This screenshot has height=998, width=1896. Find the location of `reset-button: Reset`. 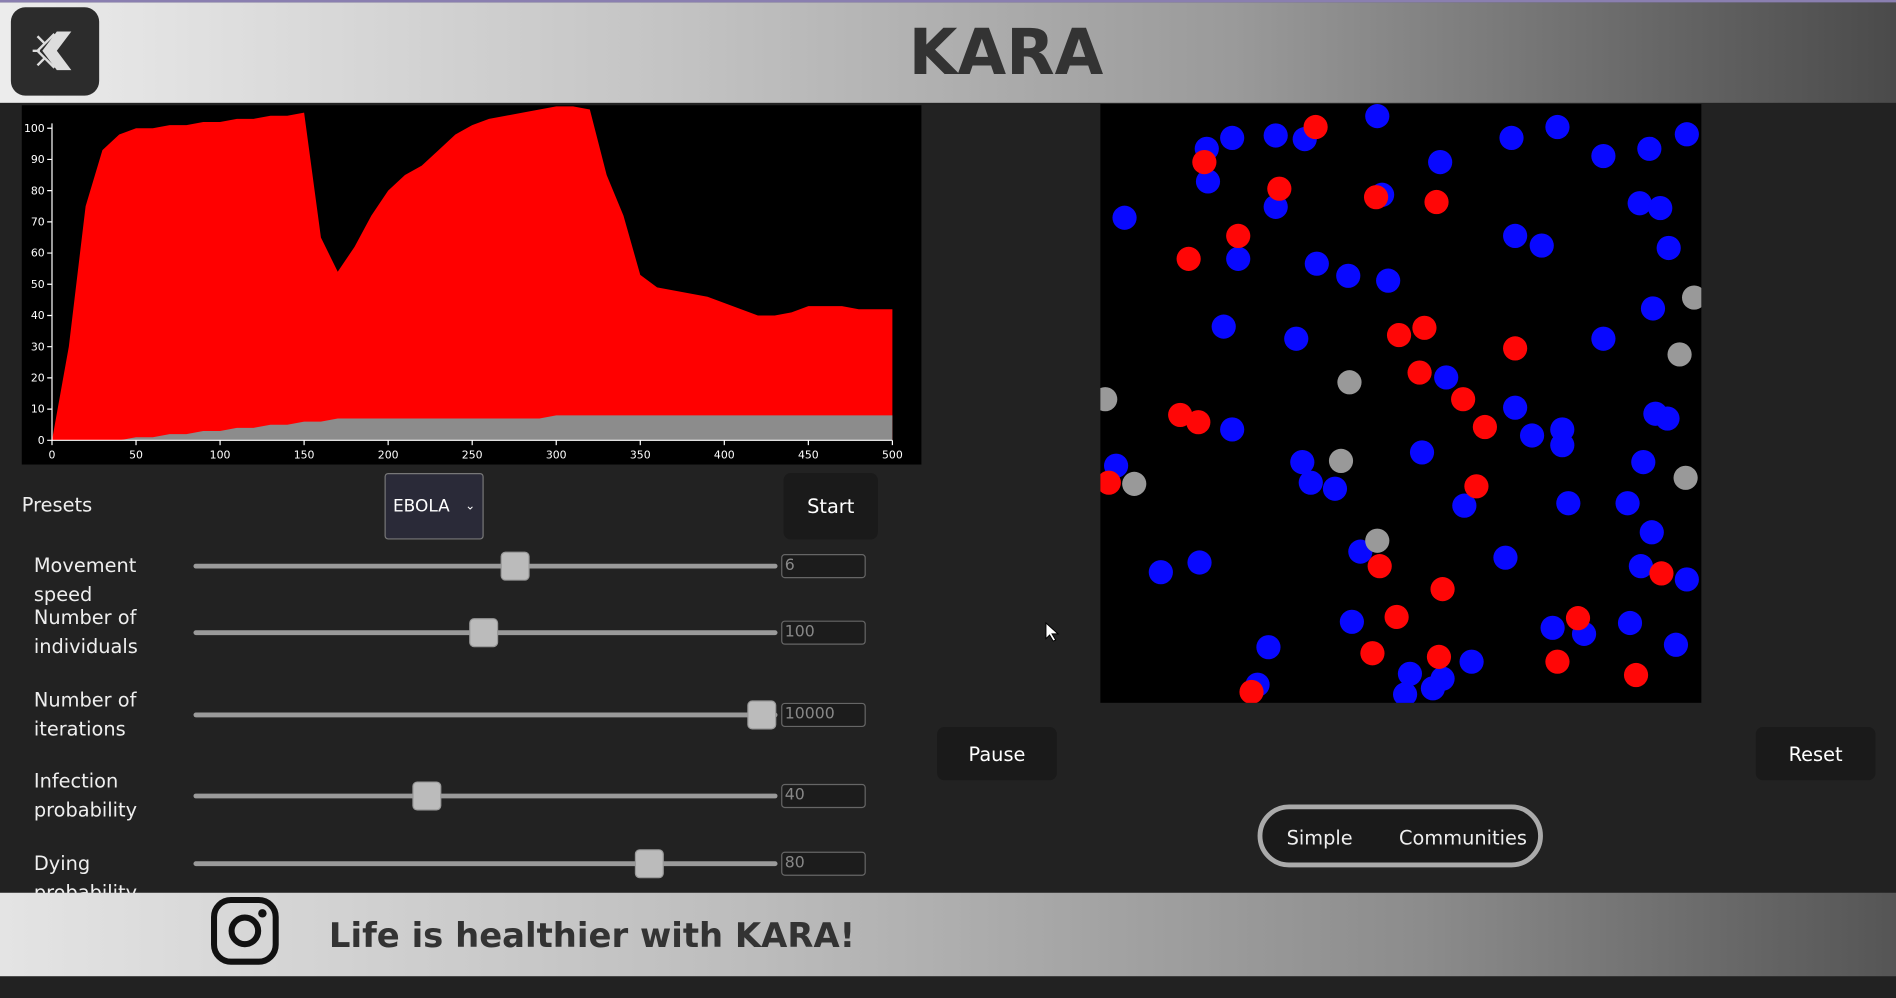

reset-button: Reset is located at coordinates (1815, 754).